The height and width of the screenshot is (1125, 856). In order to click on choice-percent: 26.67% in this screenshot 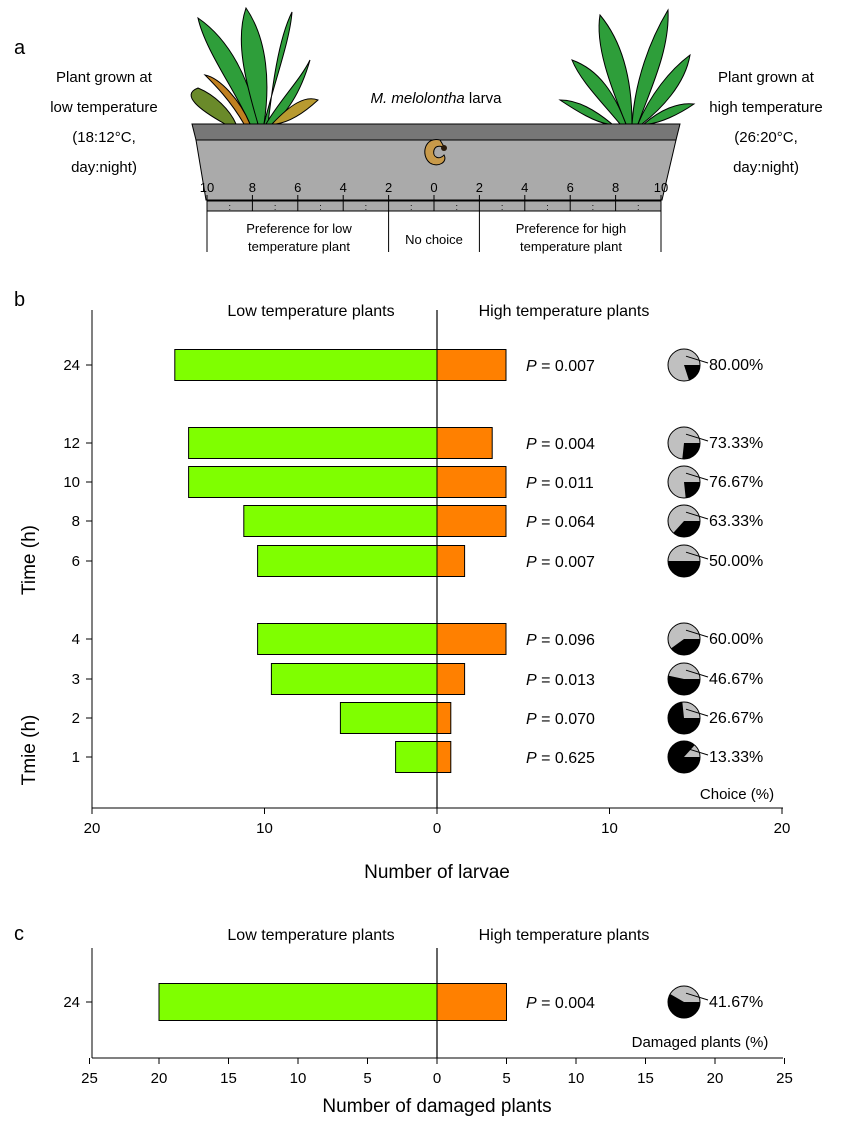, I will do `click(736, 718)`.